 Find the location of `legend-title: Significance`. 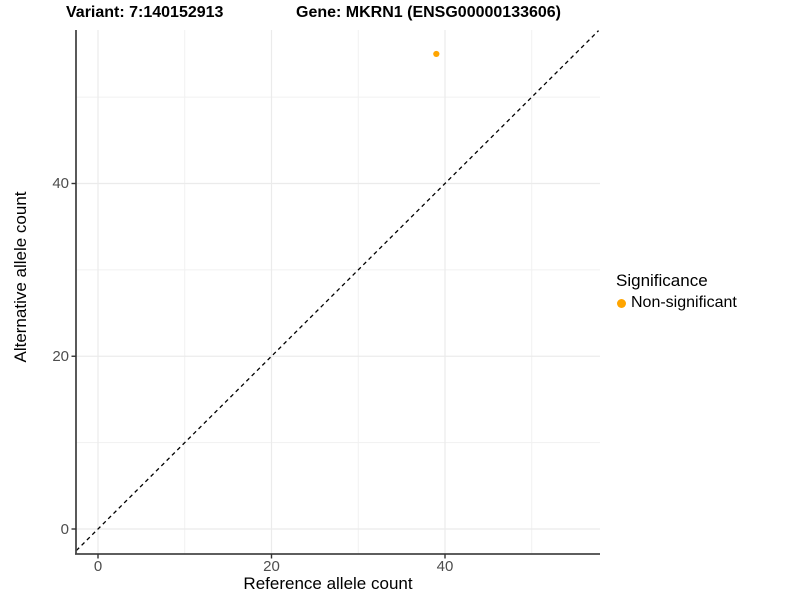

legend-title: Significance is located at coordinates (662, 280).